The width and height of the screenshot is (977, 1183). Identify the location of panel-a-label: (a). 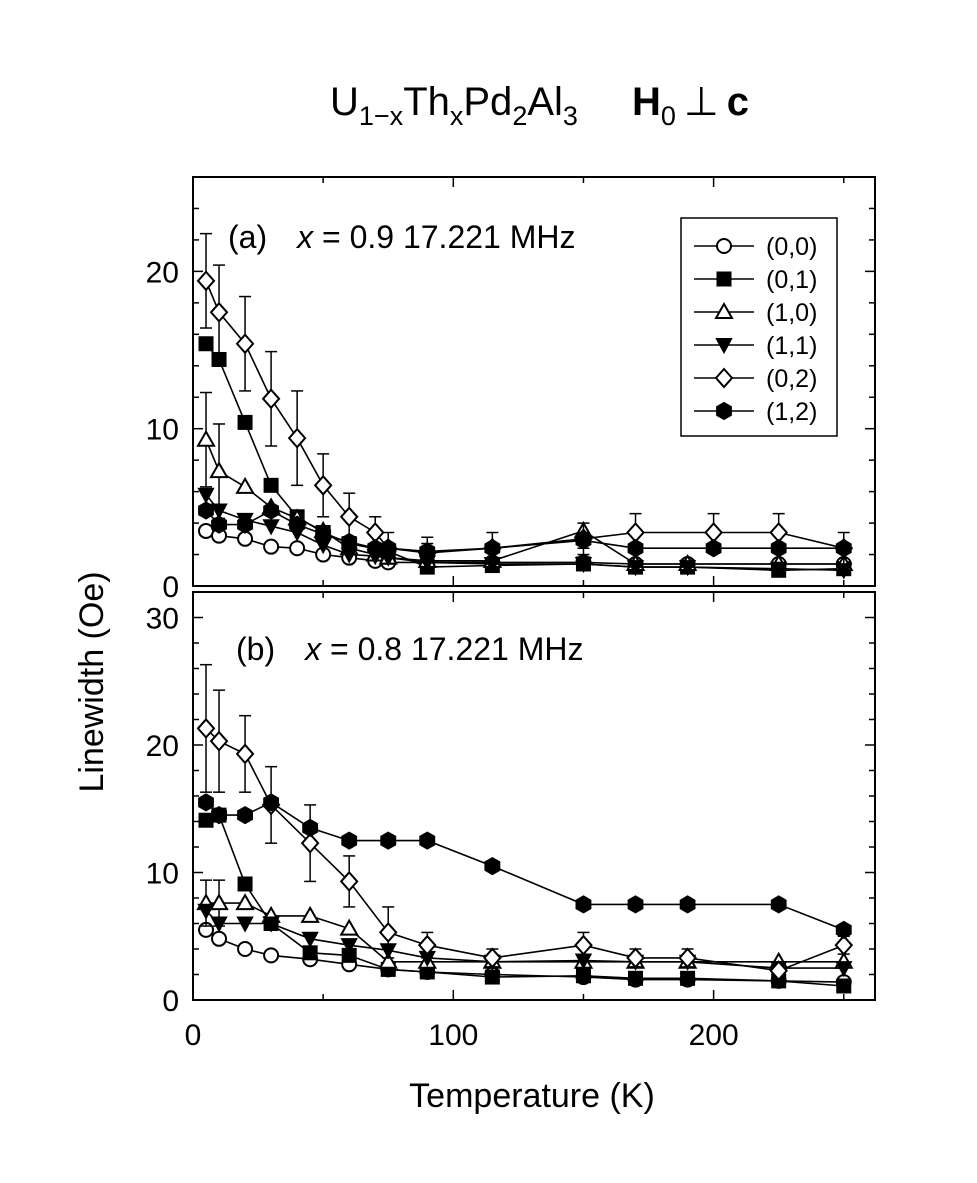
(247, 237).